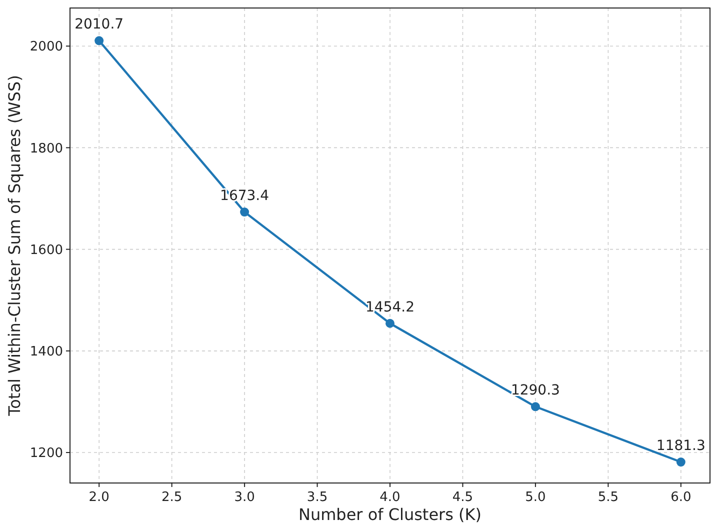 This screenshot has height=528, width=714. Describe the element at coordinates (99, 24) in the screenshot. I see `data-label: 2010.7` at that location.